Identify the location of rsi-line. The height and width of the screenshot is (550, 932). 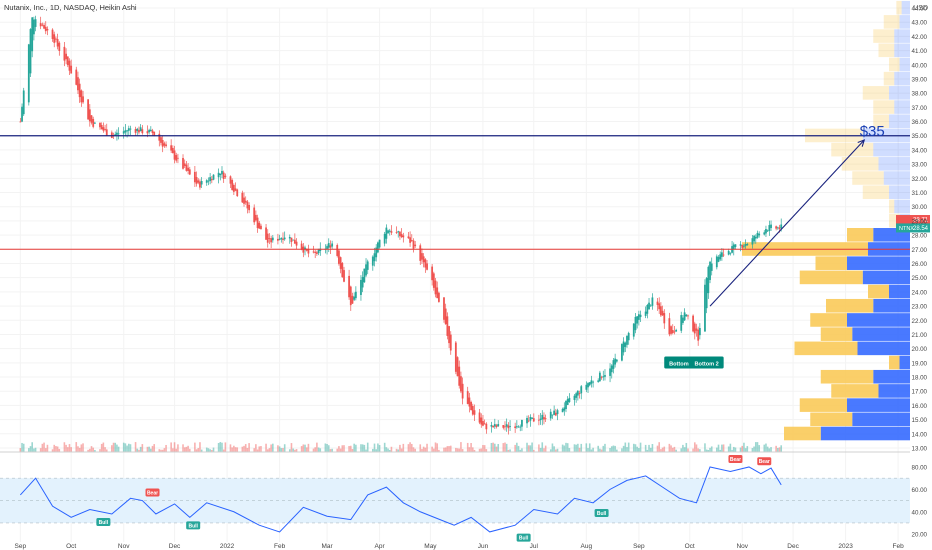
(400, 499).